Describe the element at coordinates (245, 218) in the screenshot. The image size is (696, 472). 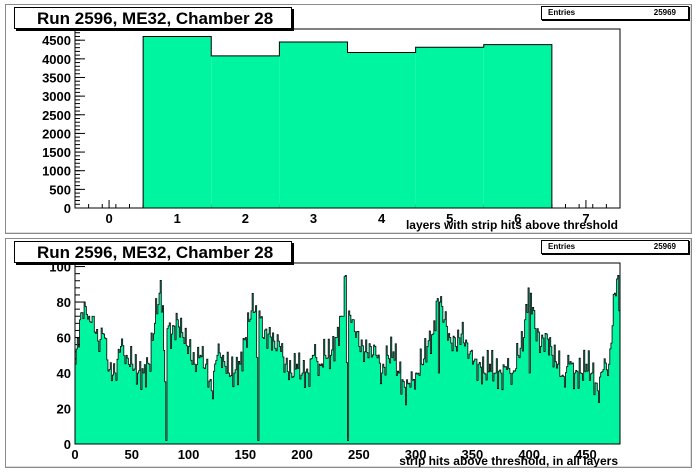
I see `x-tick-label: 2` at that location.